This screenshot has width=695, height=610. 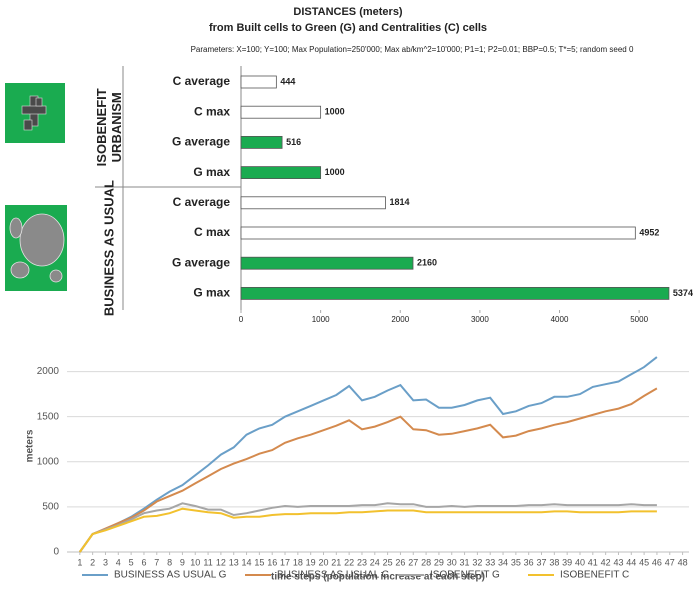 What do you see at coordinates (143, 562) in the screenshot?
I see `x-tick-label: 6` at bounding box center [143, 562].